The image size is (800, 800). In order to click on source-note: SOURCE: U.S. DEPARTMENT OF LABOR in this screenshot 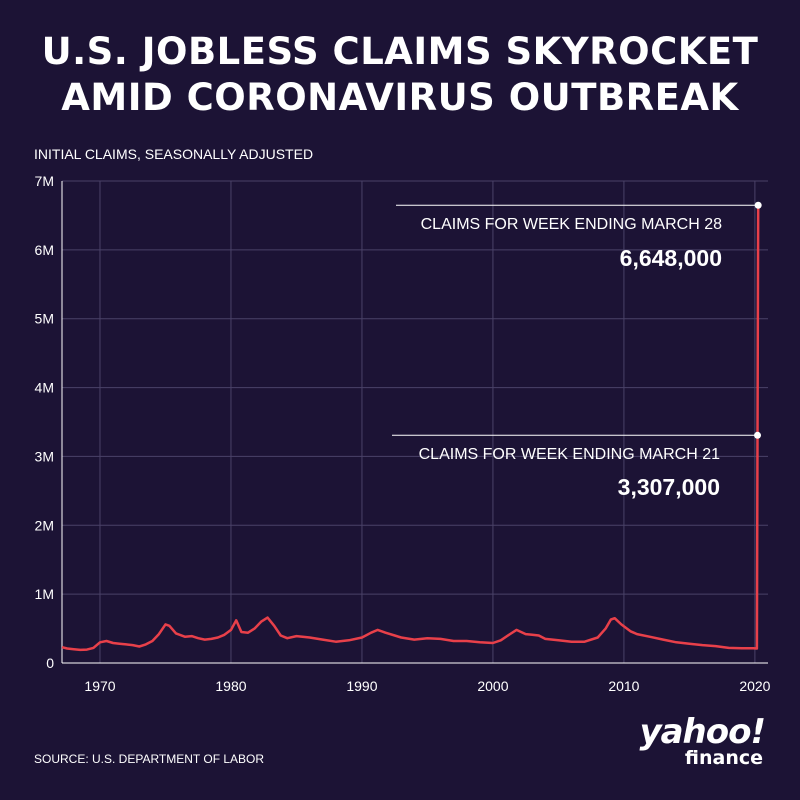, I will do `click(149, 759)`.